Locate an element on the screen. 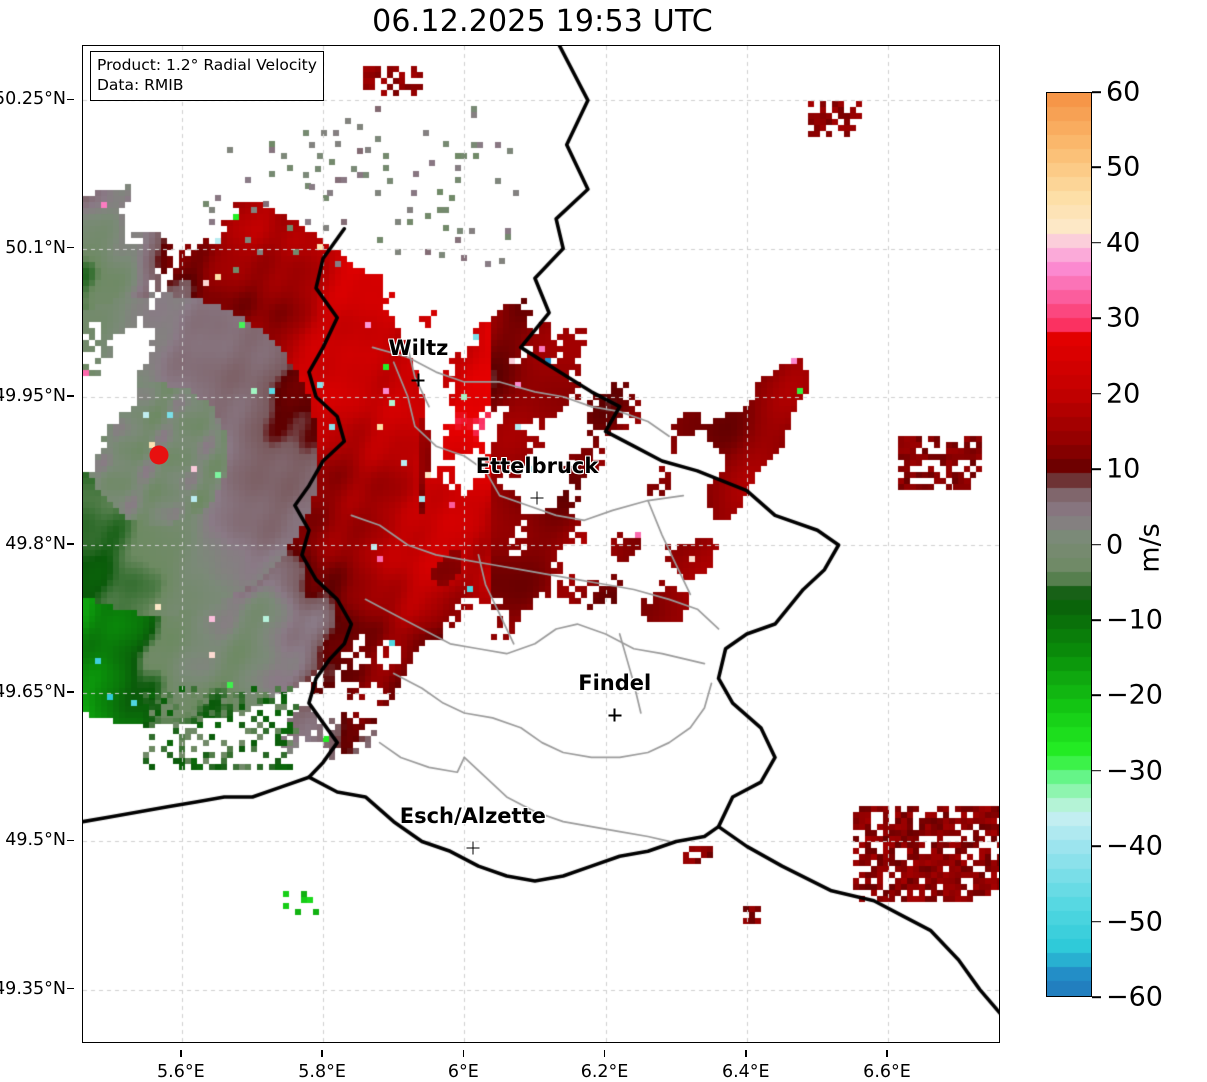 The width and height of the screenshot is (1207, 1082). latitude-tick-label: 49.35°N is located at coordinates (33, 988).